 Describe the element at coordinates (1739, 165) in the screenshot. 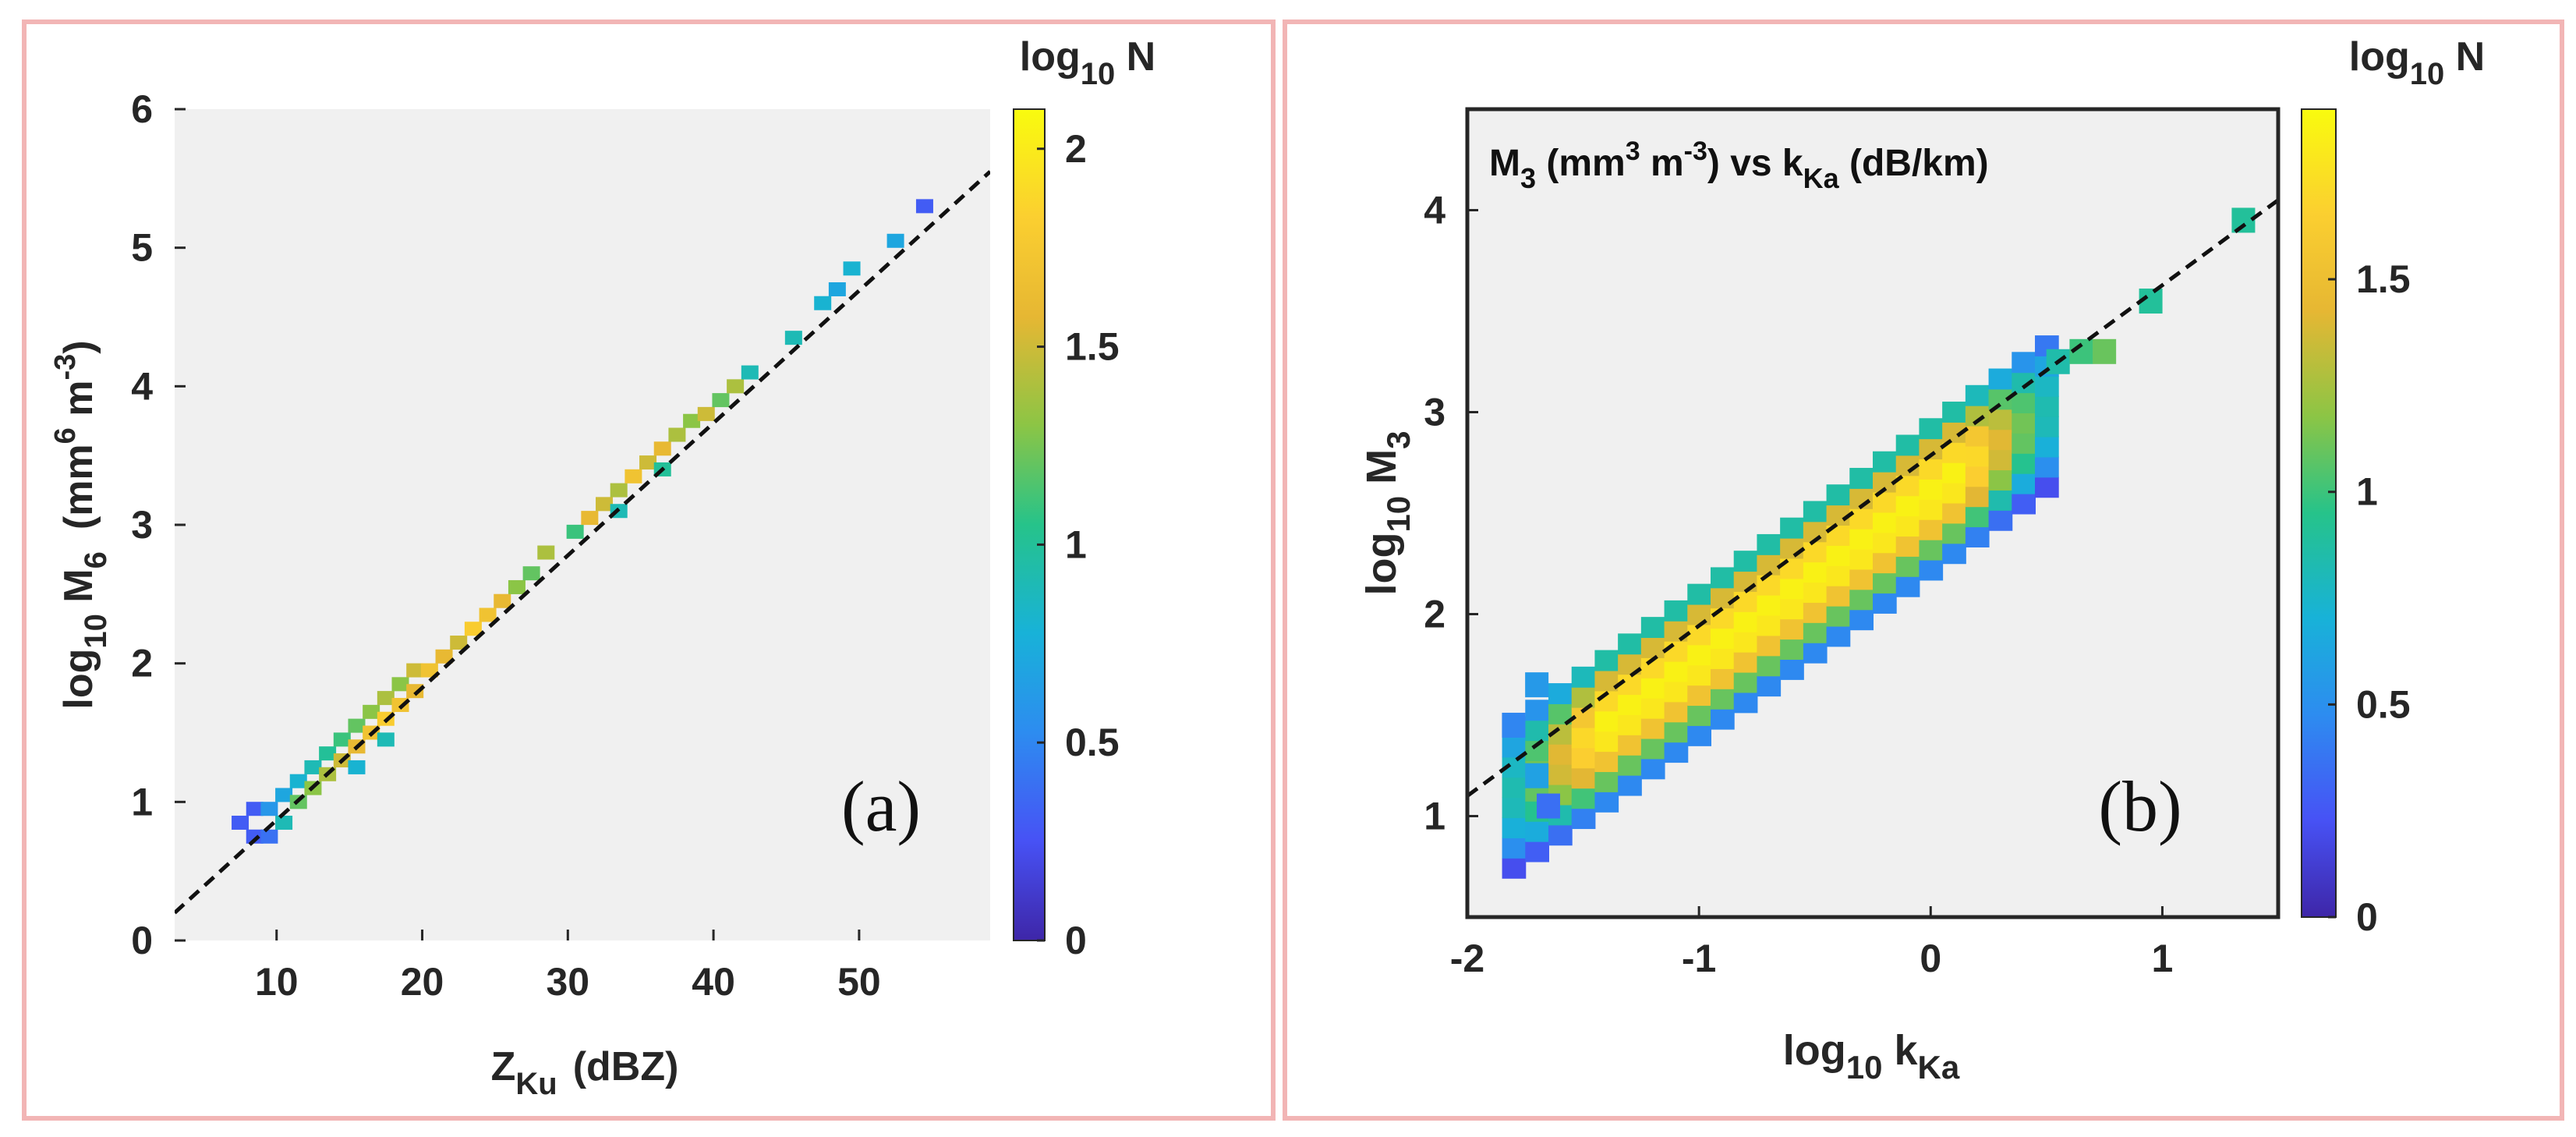

I see `panel-b-title: M3 (mm3 m-3) vs kKa (dB/km)` at that location.